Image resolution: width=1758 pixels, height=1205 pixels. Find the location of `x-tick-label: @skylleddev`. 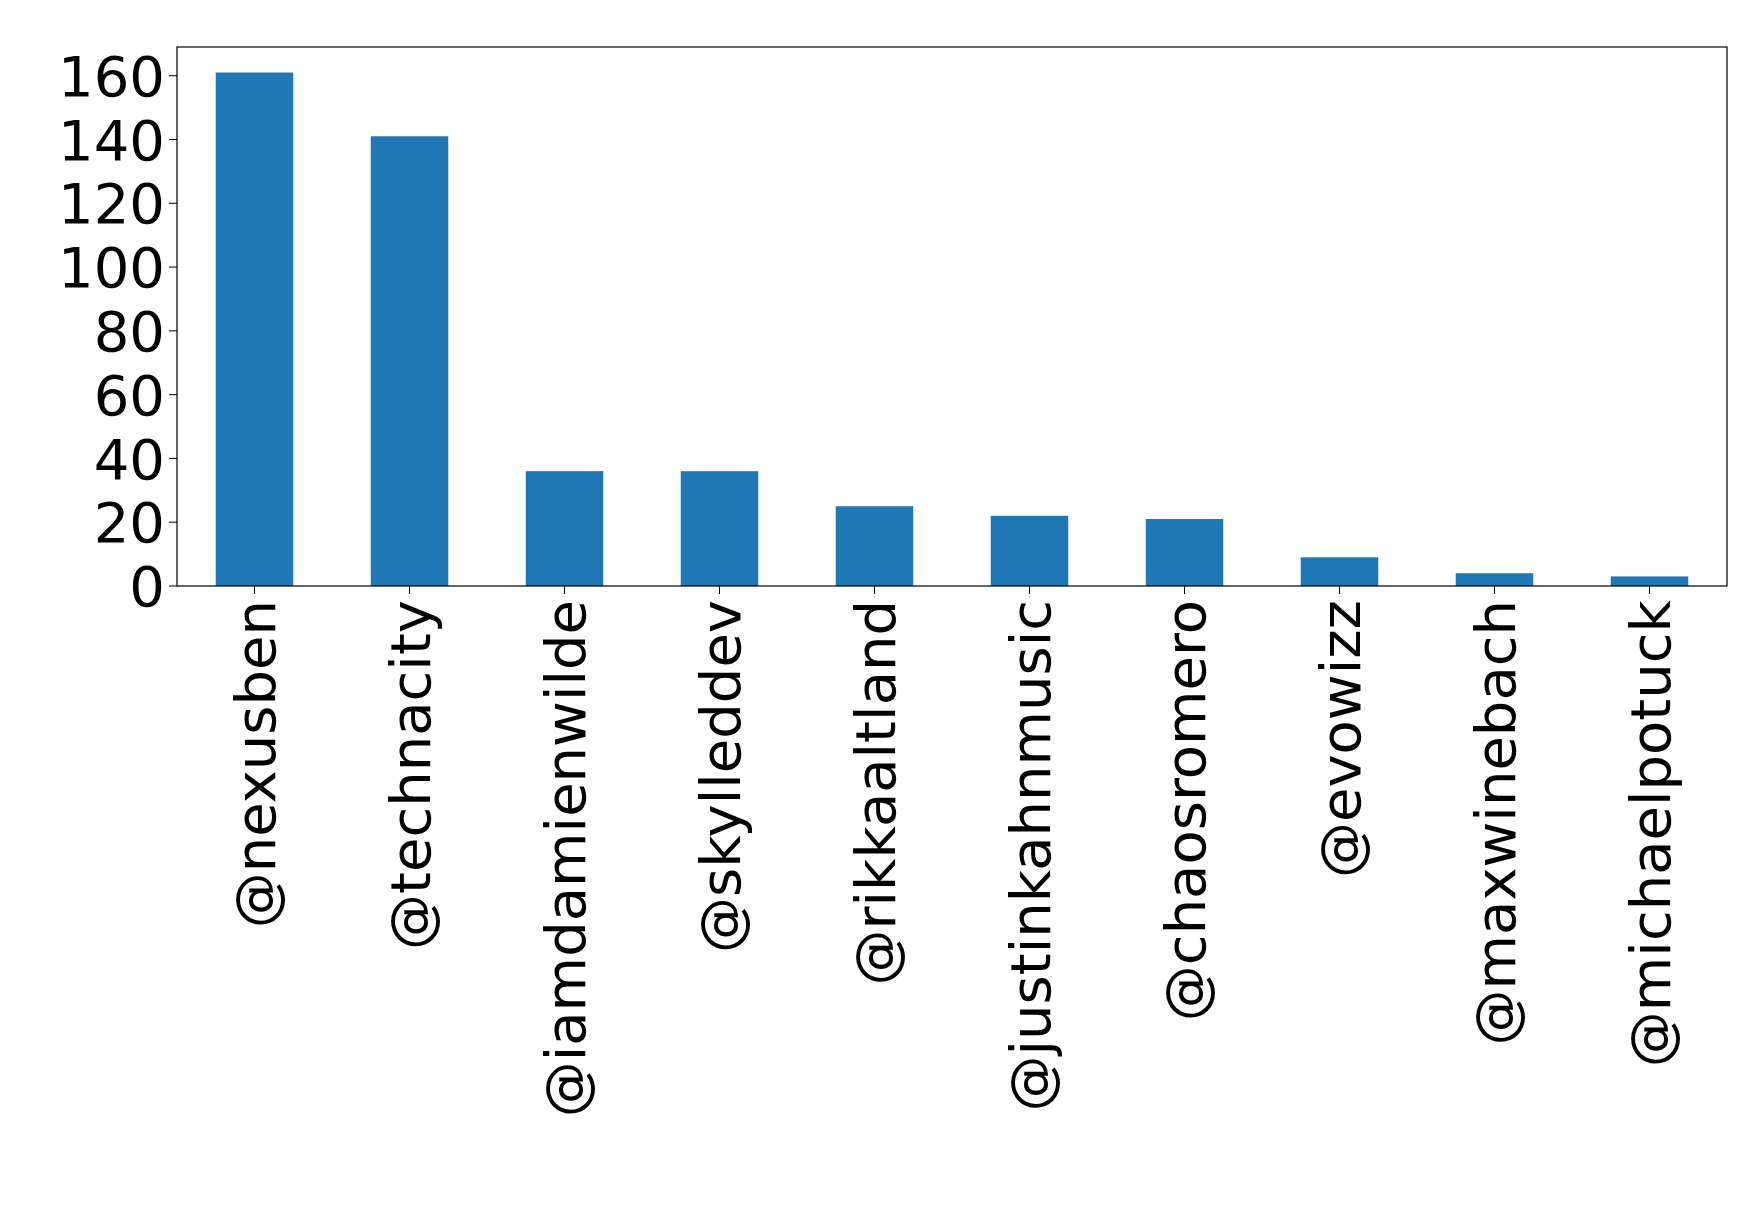

x-tick-label: @skylleddev is located at coordinates (720, 777).